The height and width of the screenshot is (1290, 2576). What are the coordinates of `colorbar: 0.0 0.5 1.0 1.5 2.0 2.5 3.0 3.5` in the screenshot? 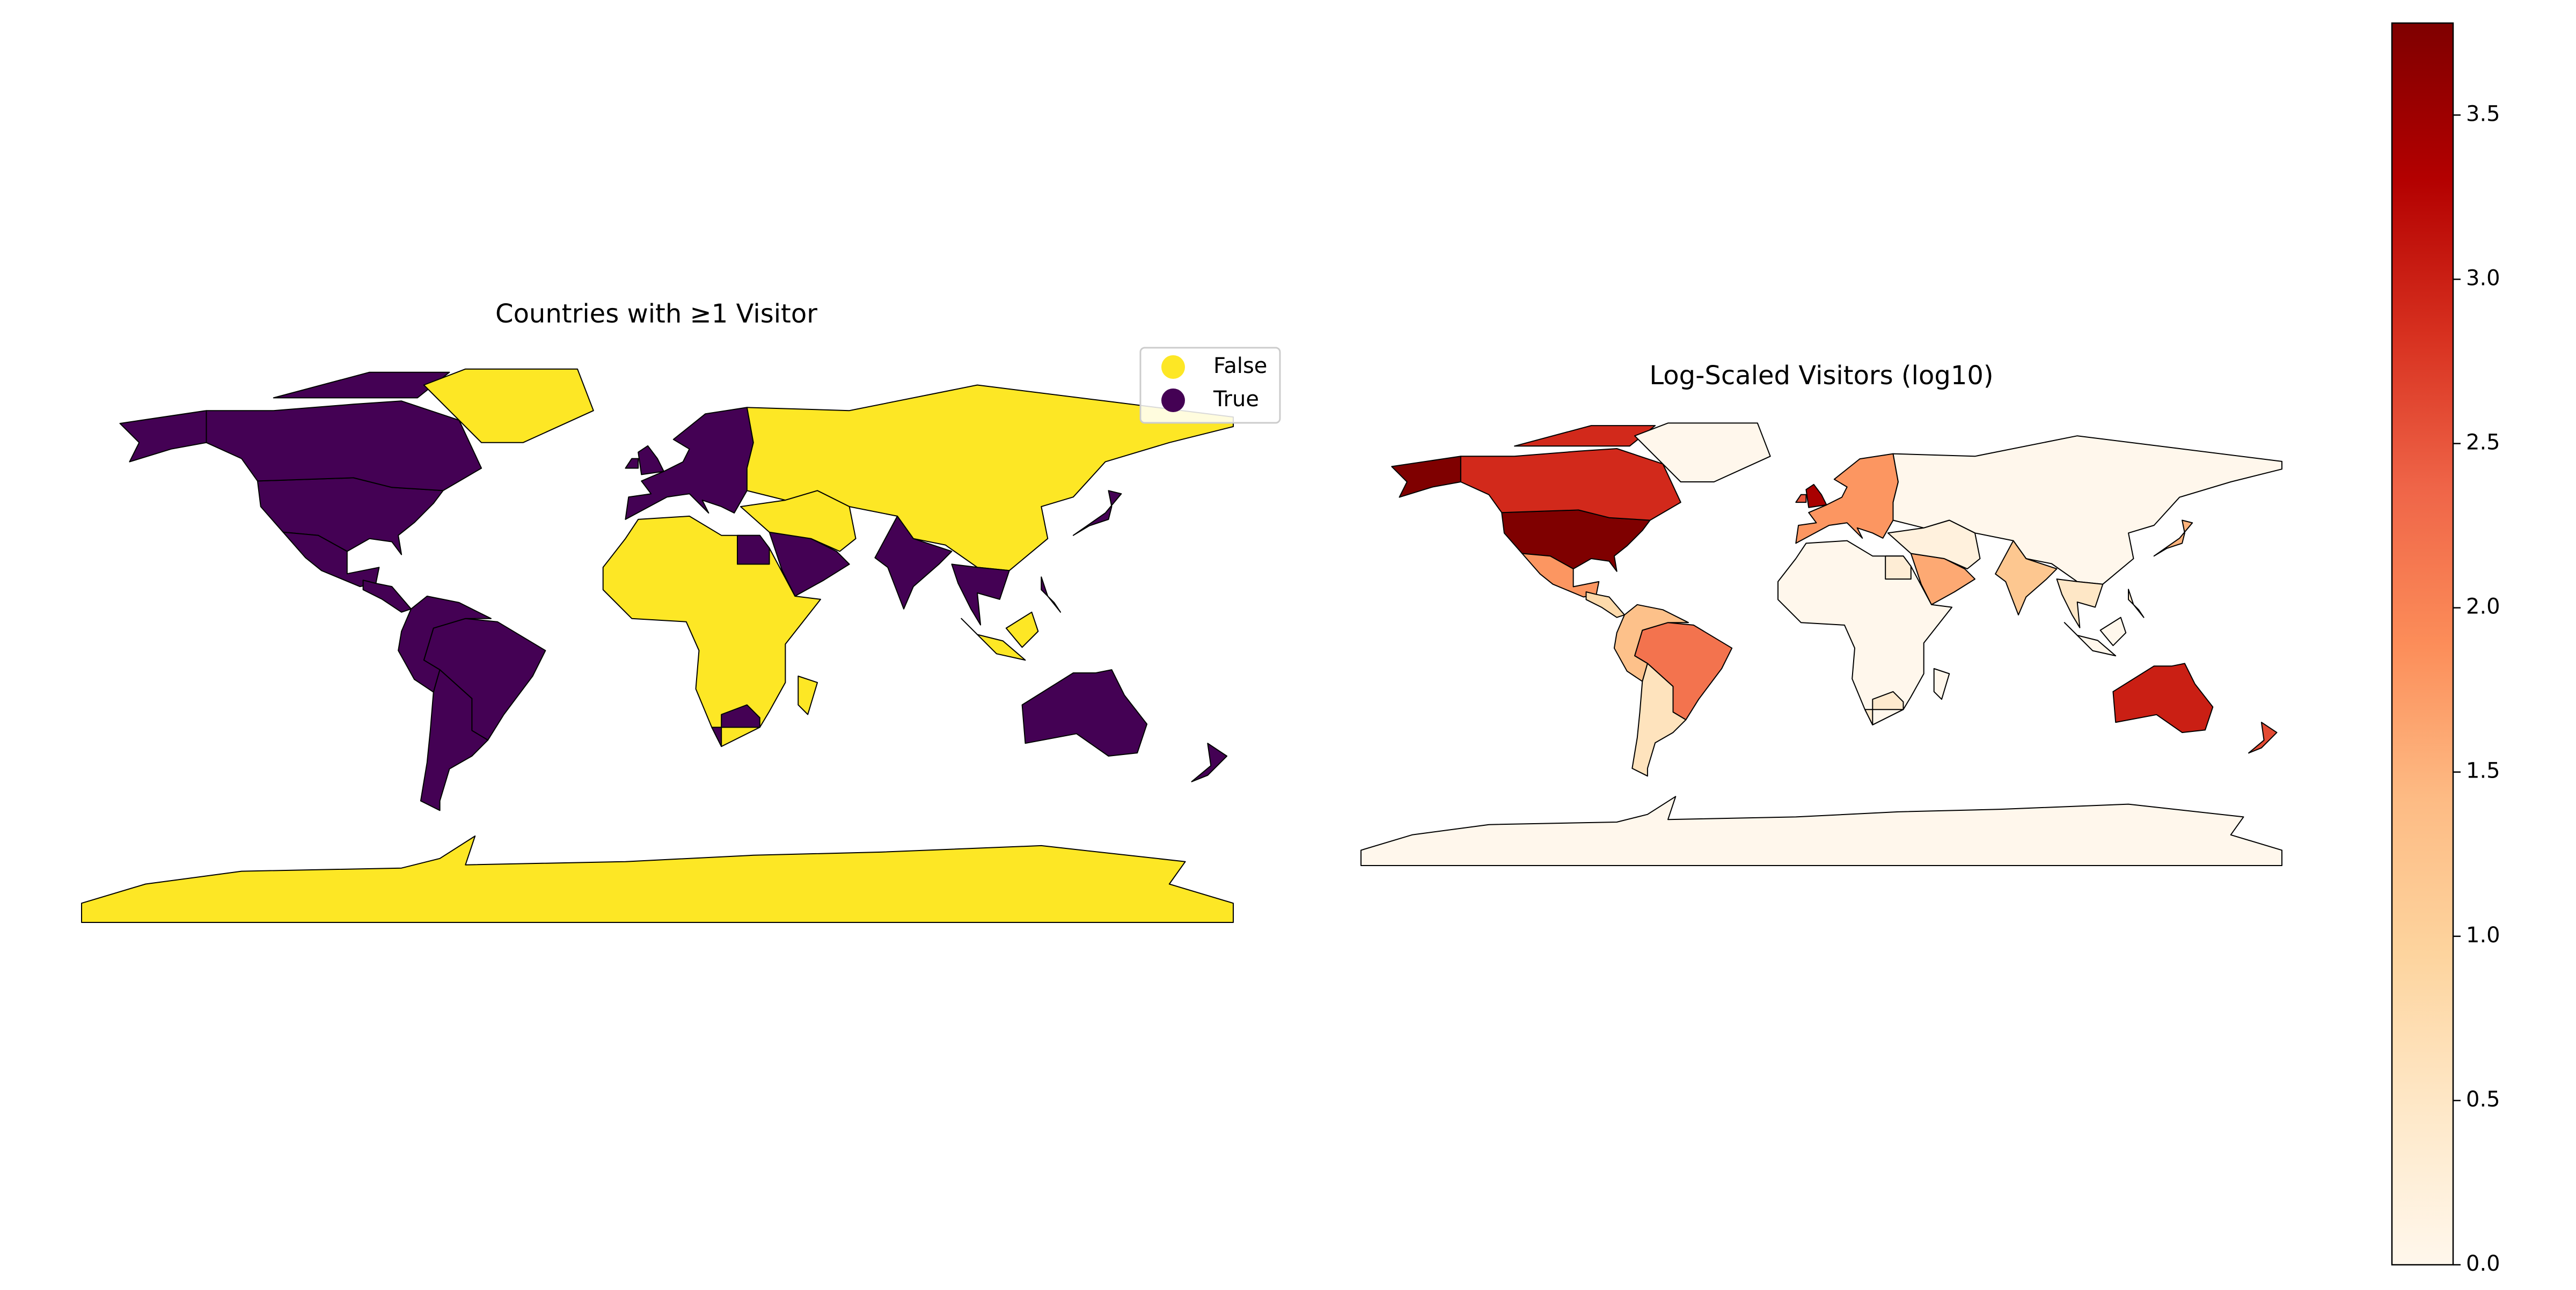 It's located at (2445, 649).